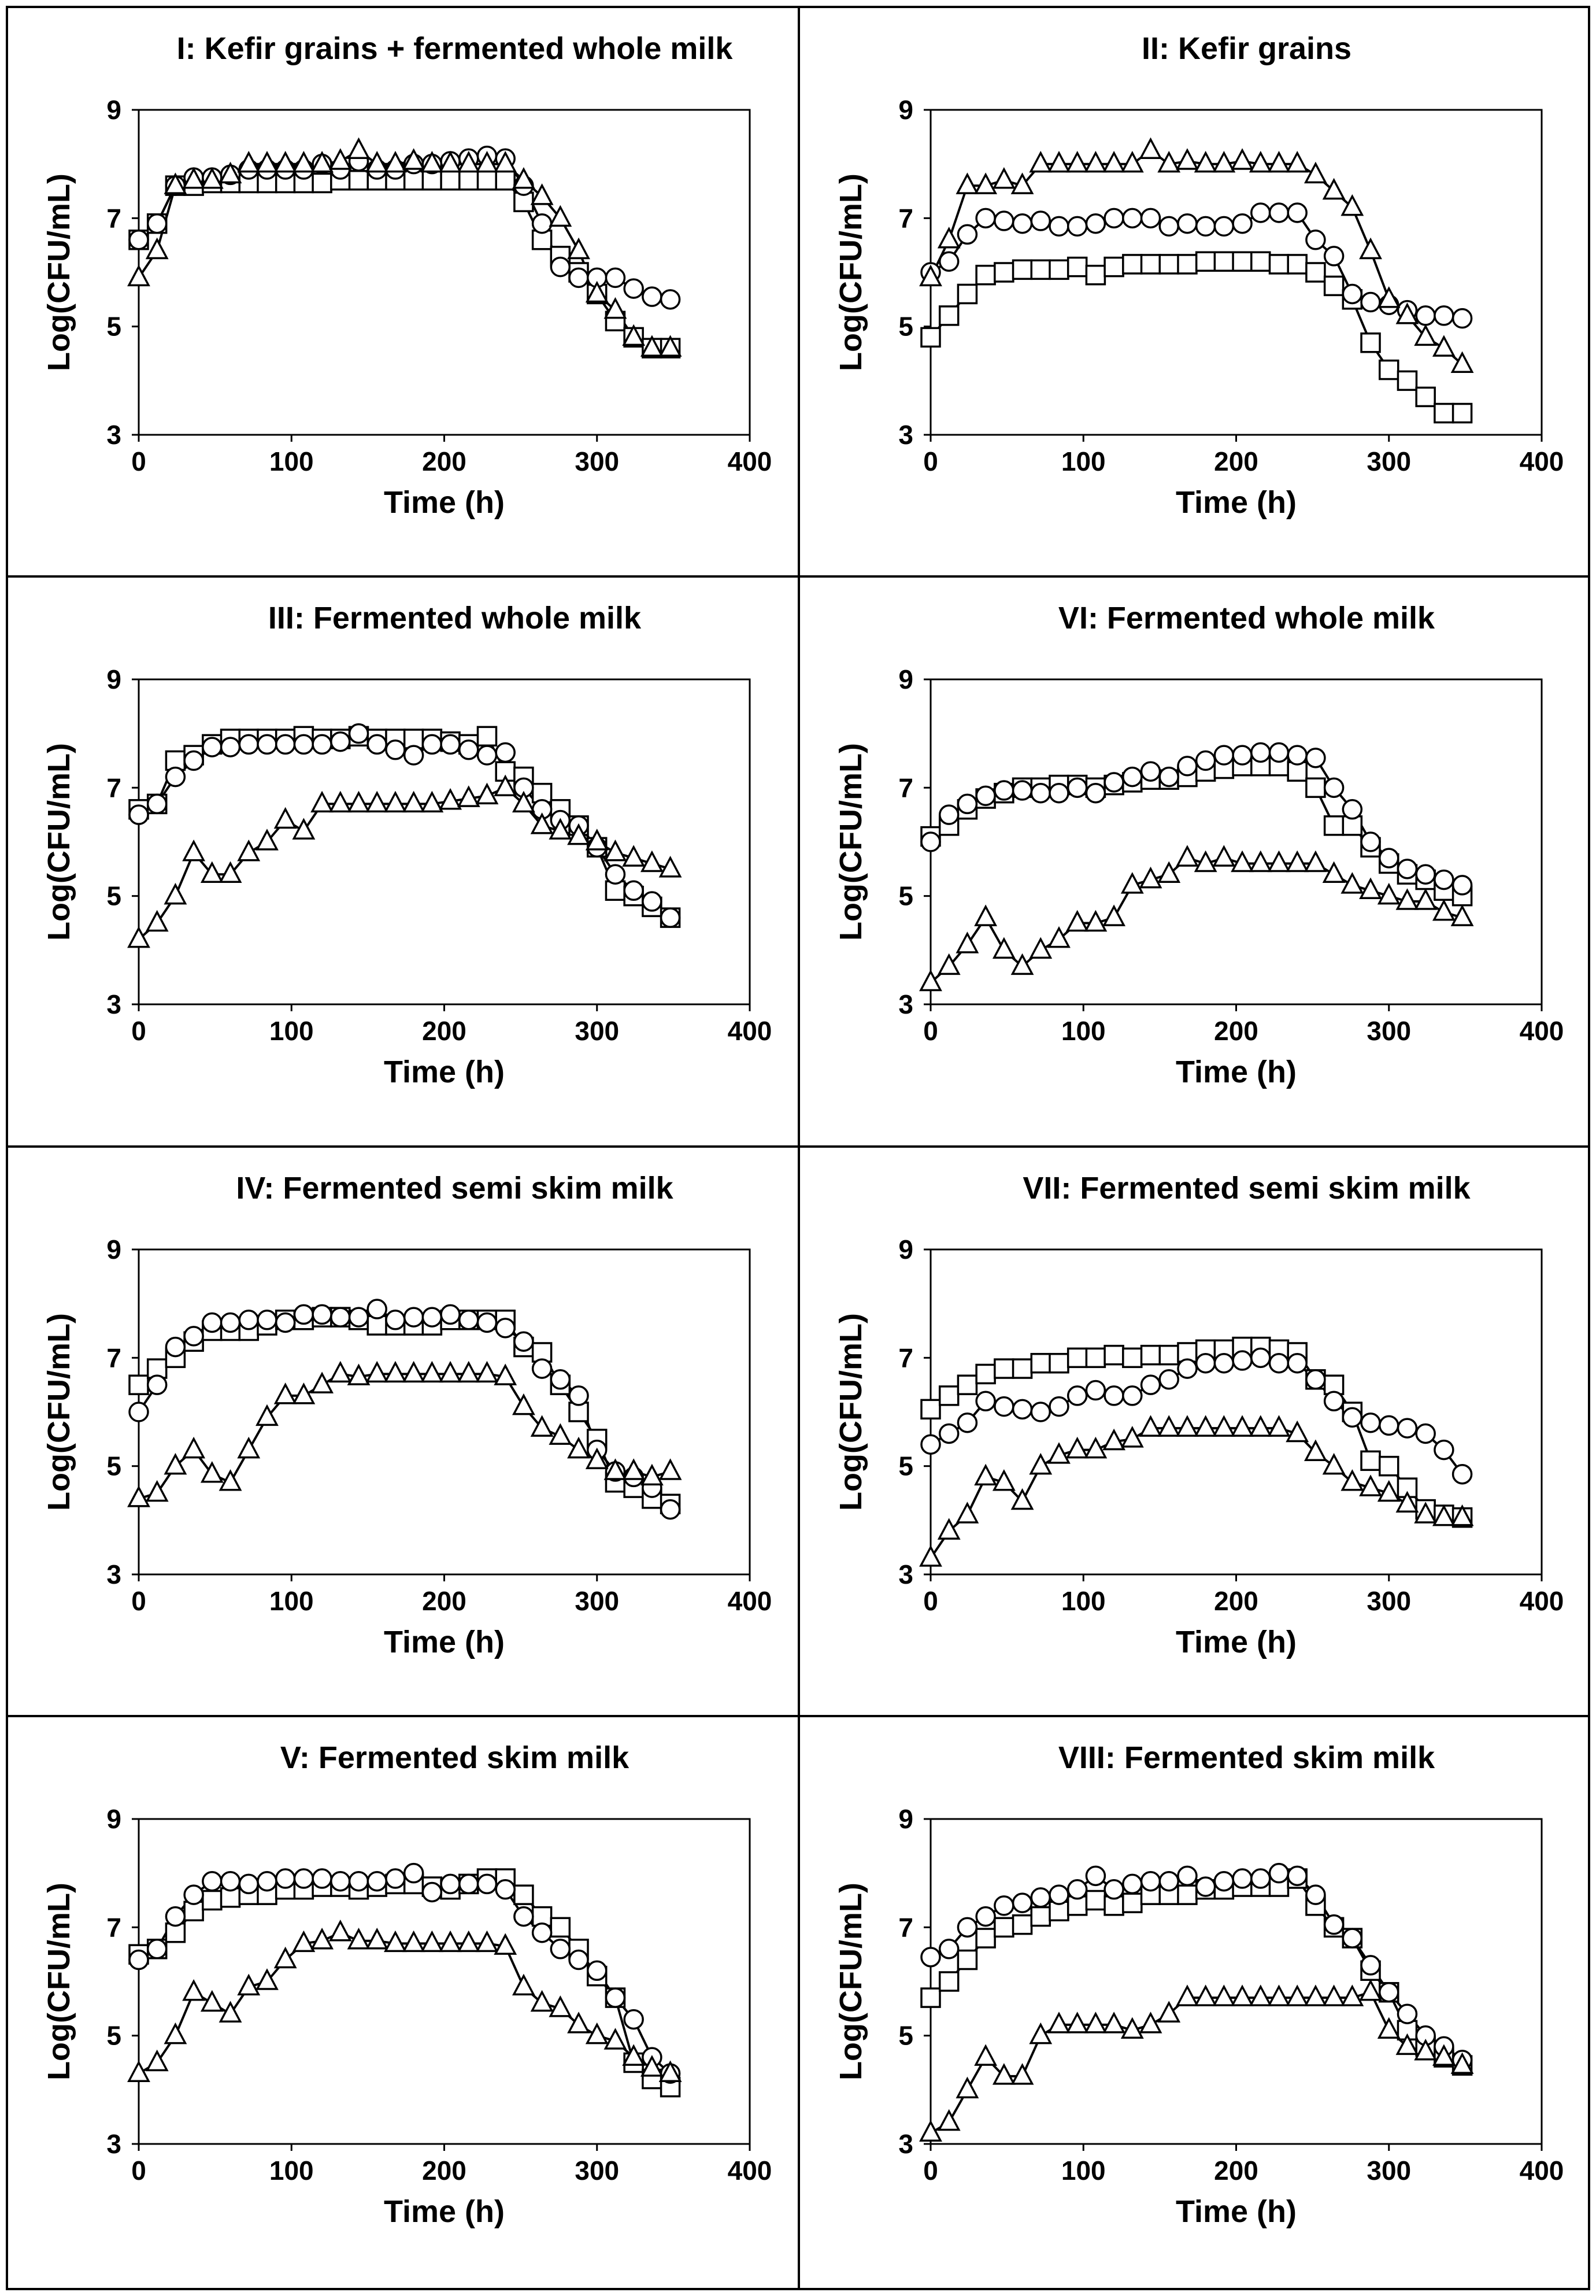 The width and height of the screenshot is (1596, 2296). I want to click on x-tick-label: 200, so click(444, 1031).